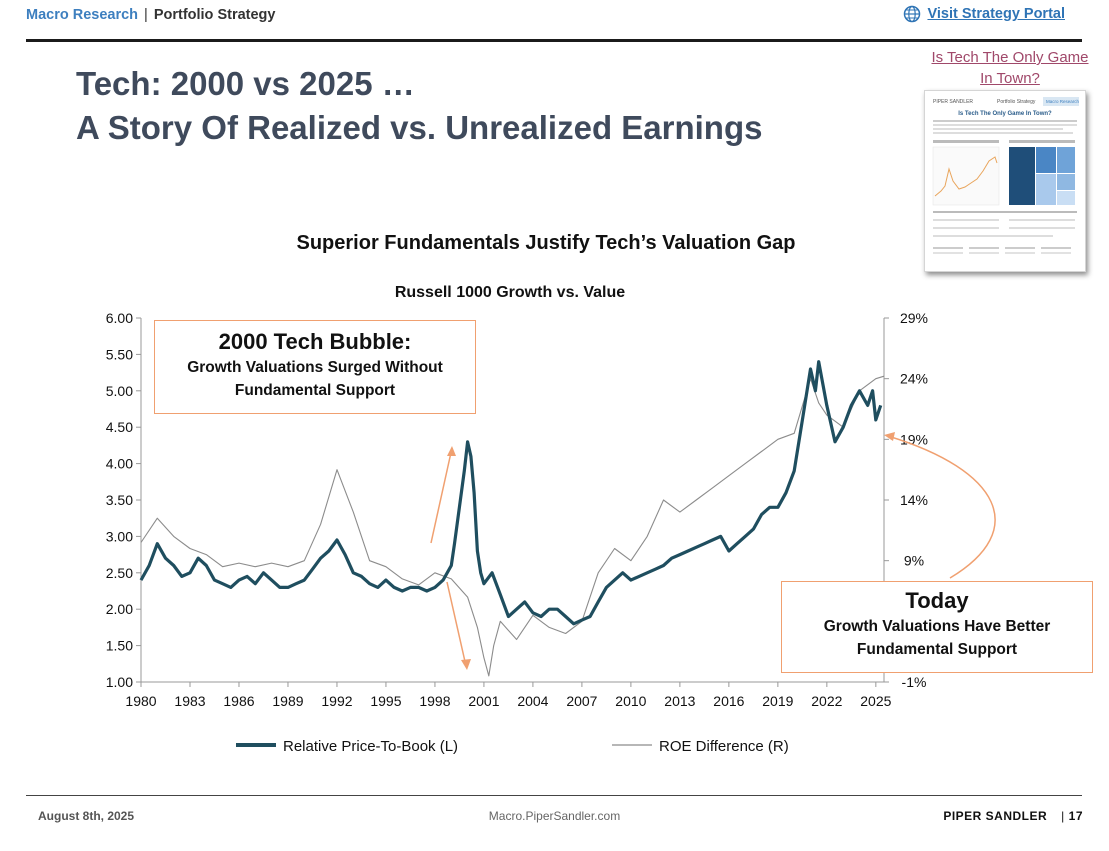 The width and height of the screenshot is (1109, 851). I want to click on x-tick-label: 2022, so click(826, 701).